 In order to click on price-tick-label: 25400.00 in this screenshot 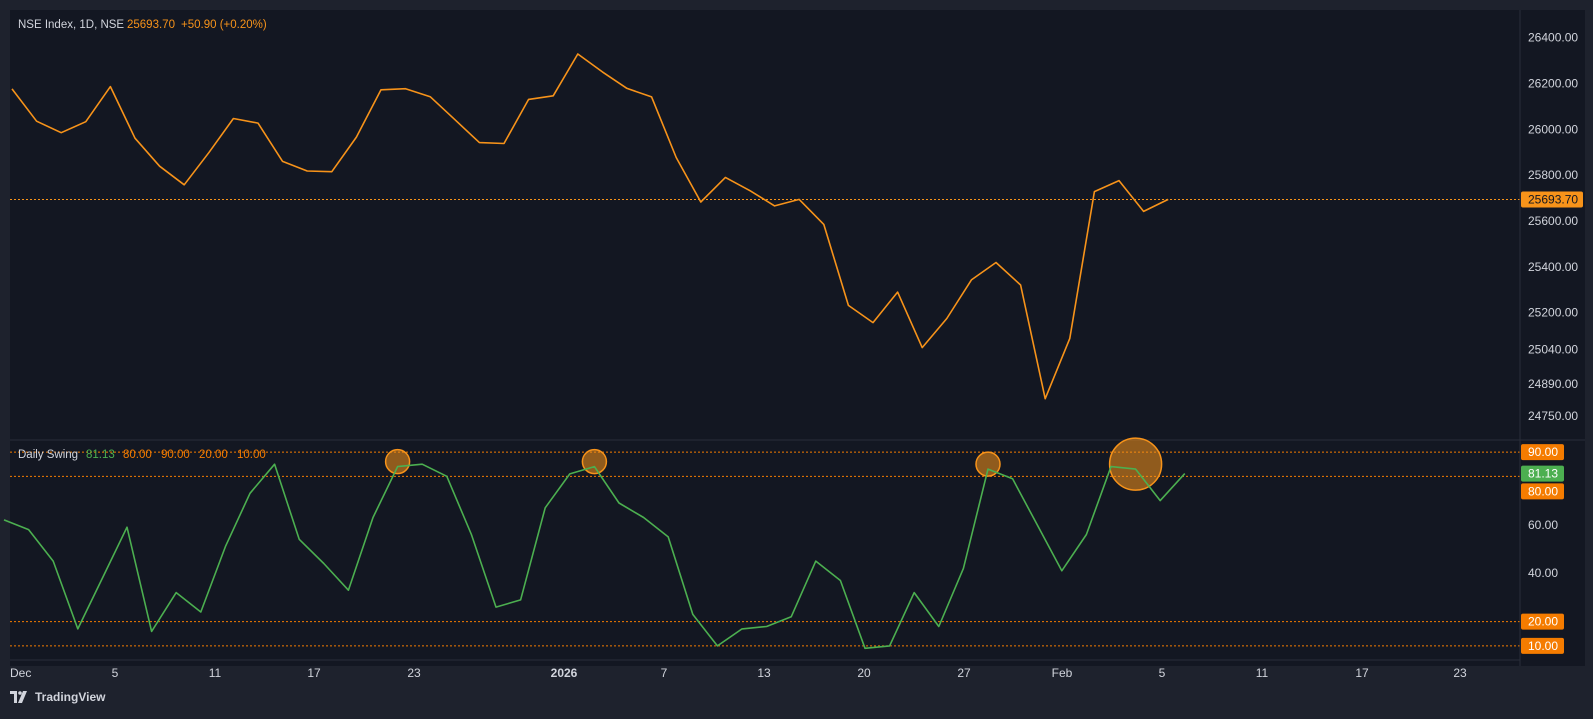, I will do `click(1553, 267)`.